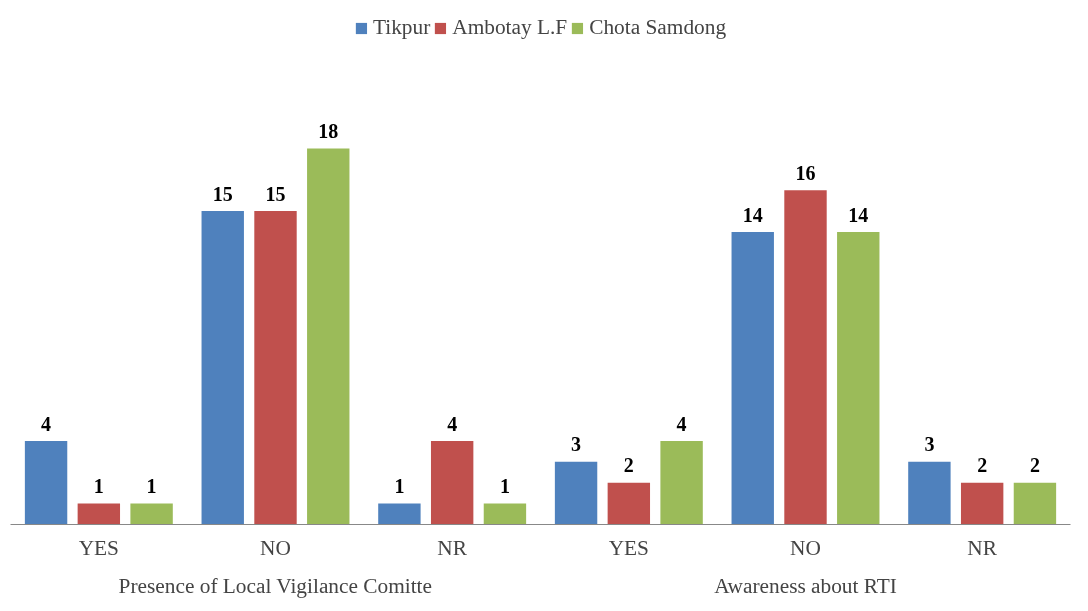  I want to click on legend-label: Tikpur, so click(401, 27).